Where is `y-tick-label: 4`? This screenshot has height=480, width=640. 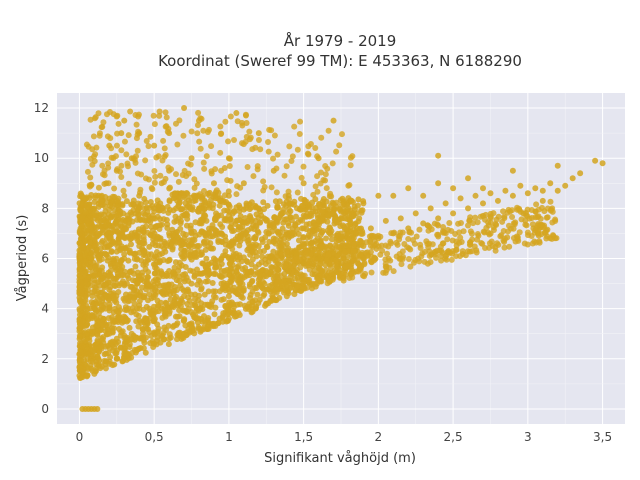
y-tick-label: 4 is located at coordinates (45, 309).